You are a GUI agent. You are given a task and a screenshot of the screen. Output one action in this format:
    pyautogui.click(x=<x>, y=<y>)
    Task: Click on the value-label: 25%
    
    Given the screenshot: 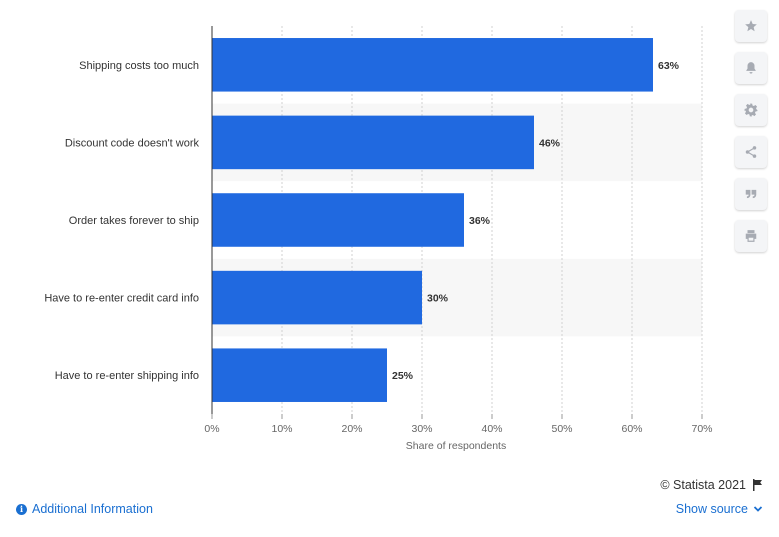 What is the action you would take?
    pyautogui.click(x=403, y=376)
    